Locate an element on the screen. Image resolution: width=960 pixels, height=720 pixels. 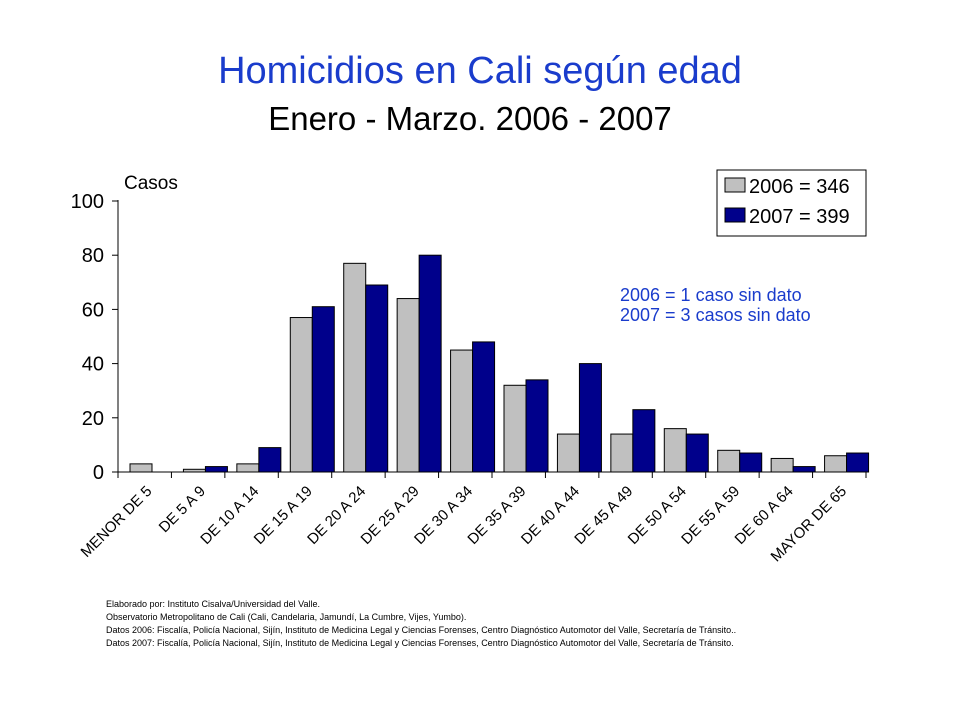
legend-swatch-2007 is located at coordinates (735, 215).